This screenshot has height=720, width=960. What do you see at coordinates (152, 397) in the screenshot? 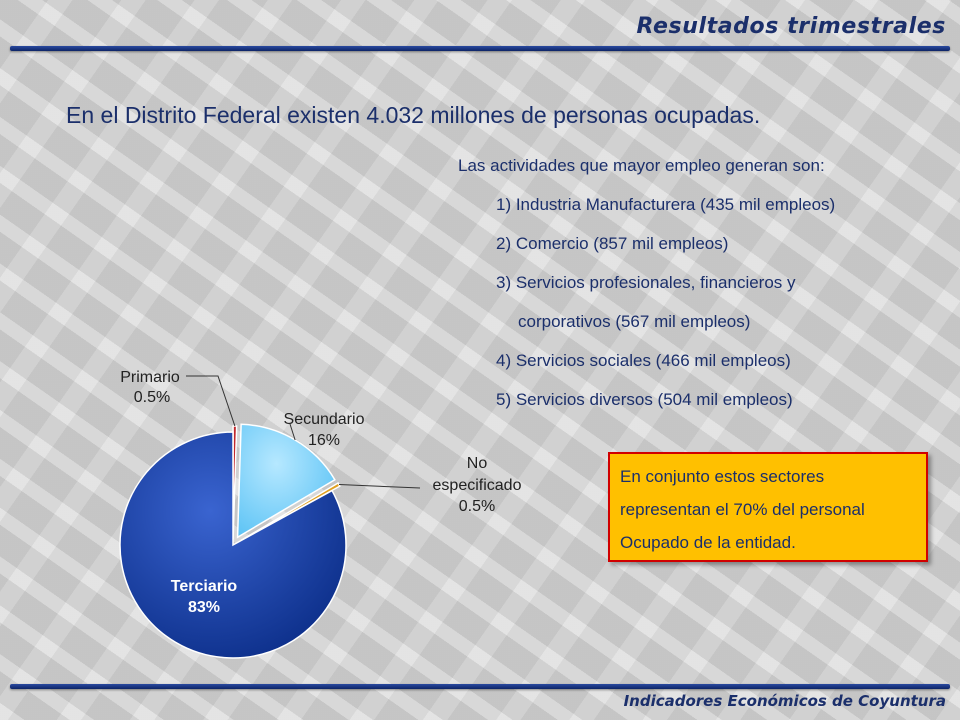
I see `value-primario: 0.5%` at bounding box center [152, 397].